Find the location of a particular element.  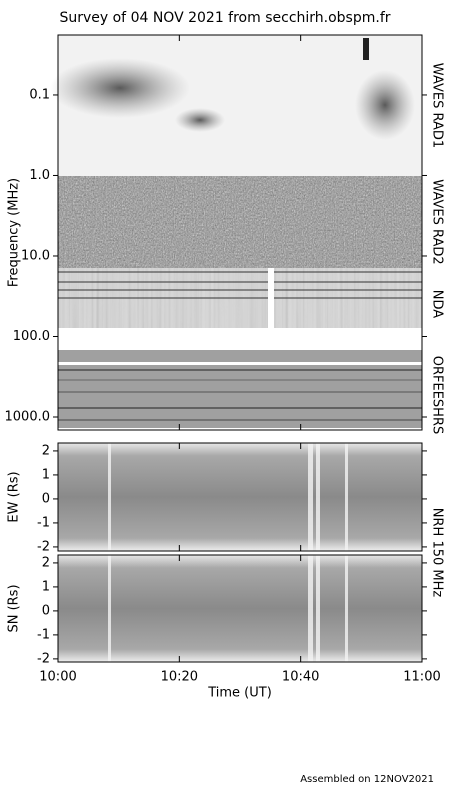

y-tick-label: 1.0 is located at coordinates (39, 175).